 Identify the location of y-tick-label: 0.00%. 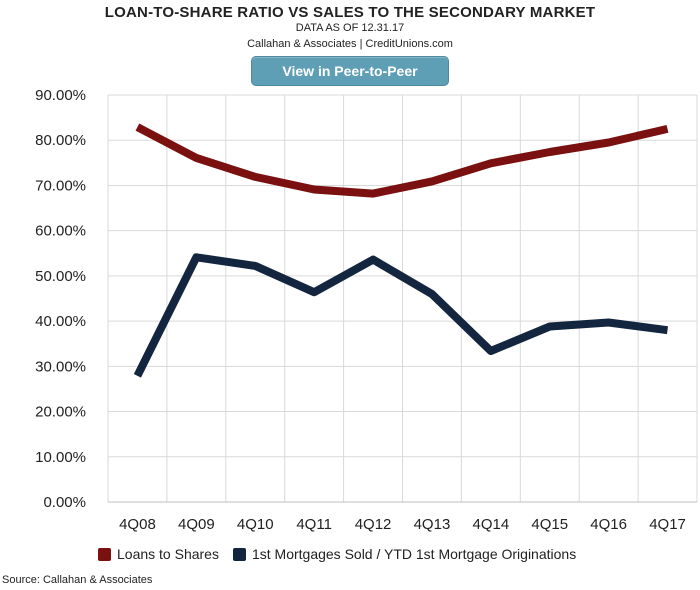
(64, 502).